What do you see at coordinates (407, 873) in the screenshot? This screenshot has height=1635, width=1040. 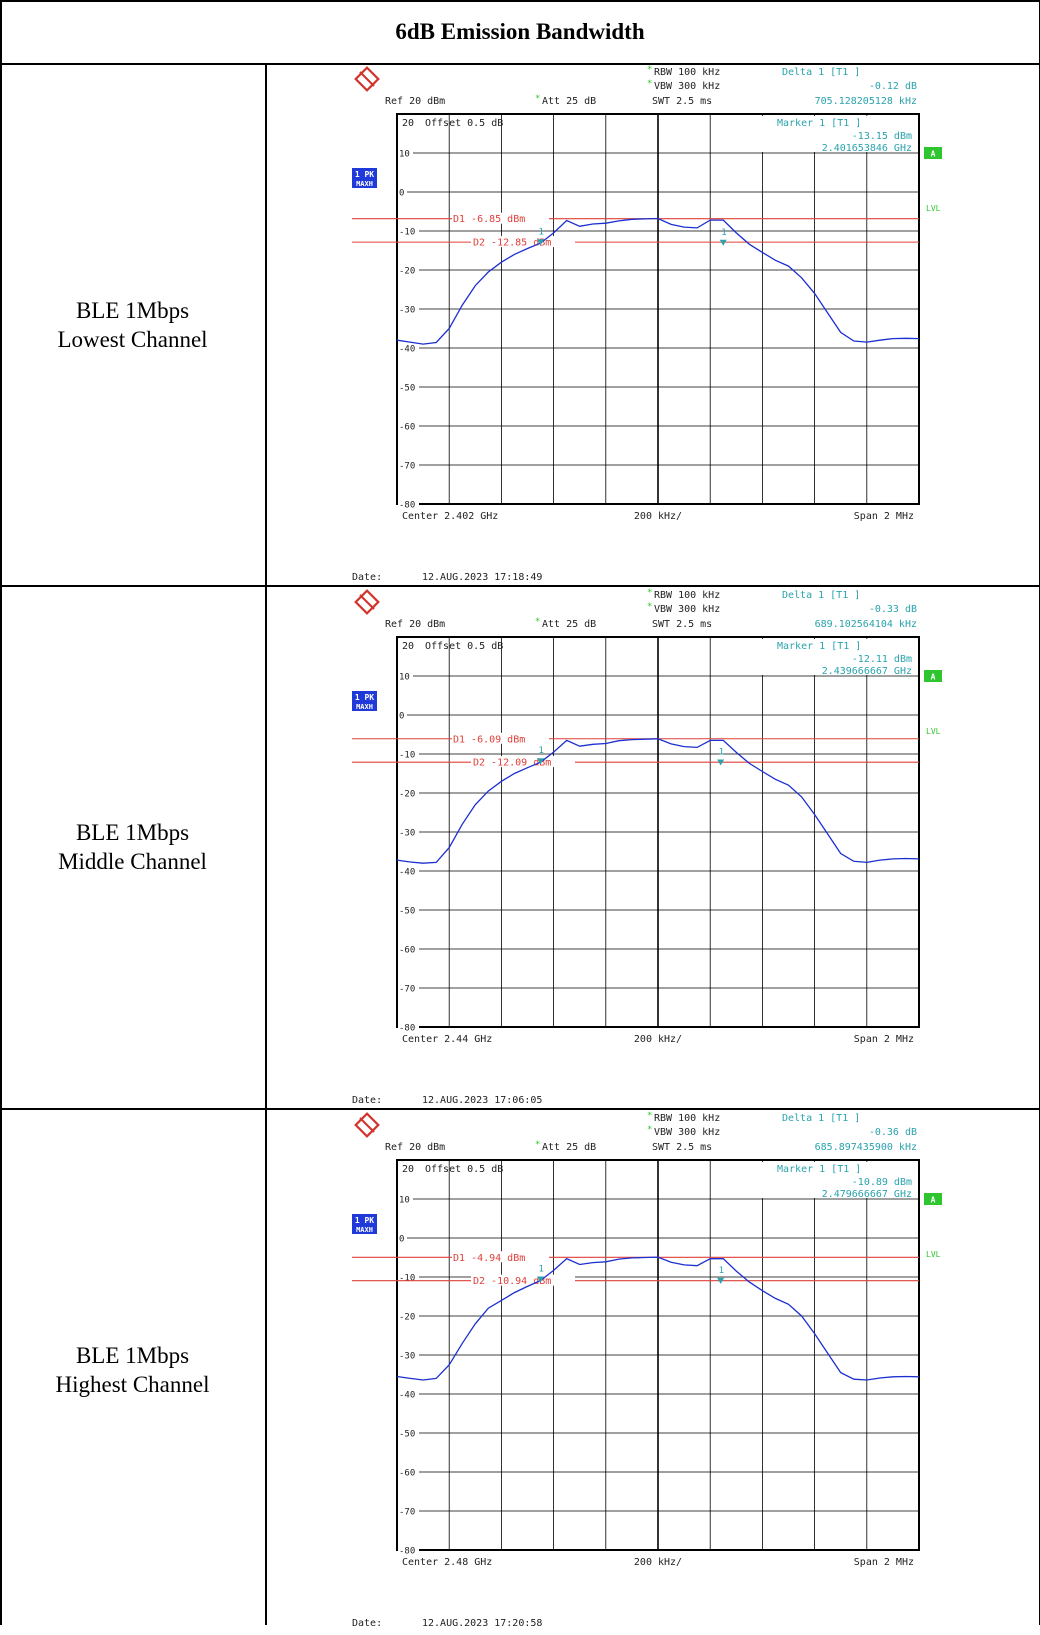 I see `y-tick-label: -40` at bounding box center [407, 873].